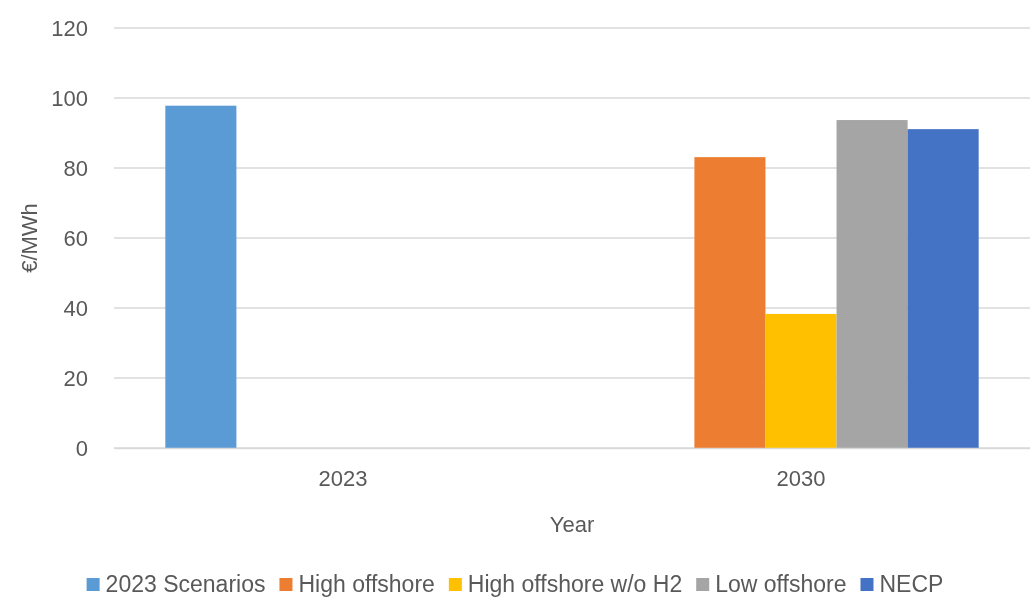  I want to click on y-axis-title: €/MWh, so click(29, 238).